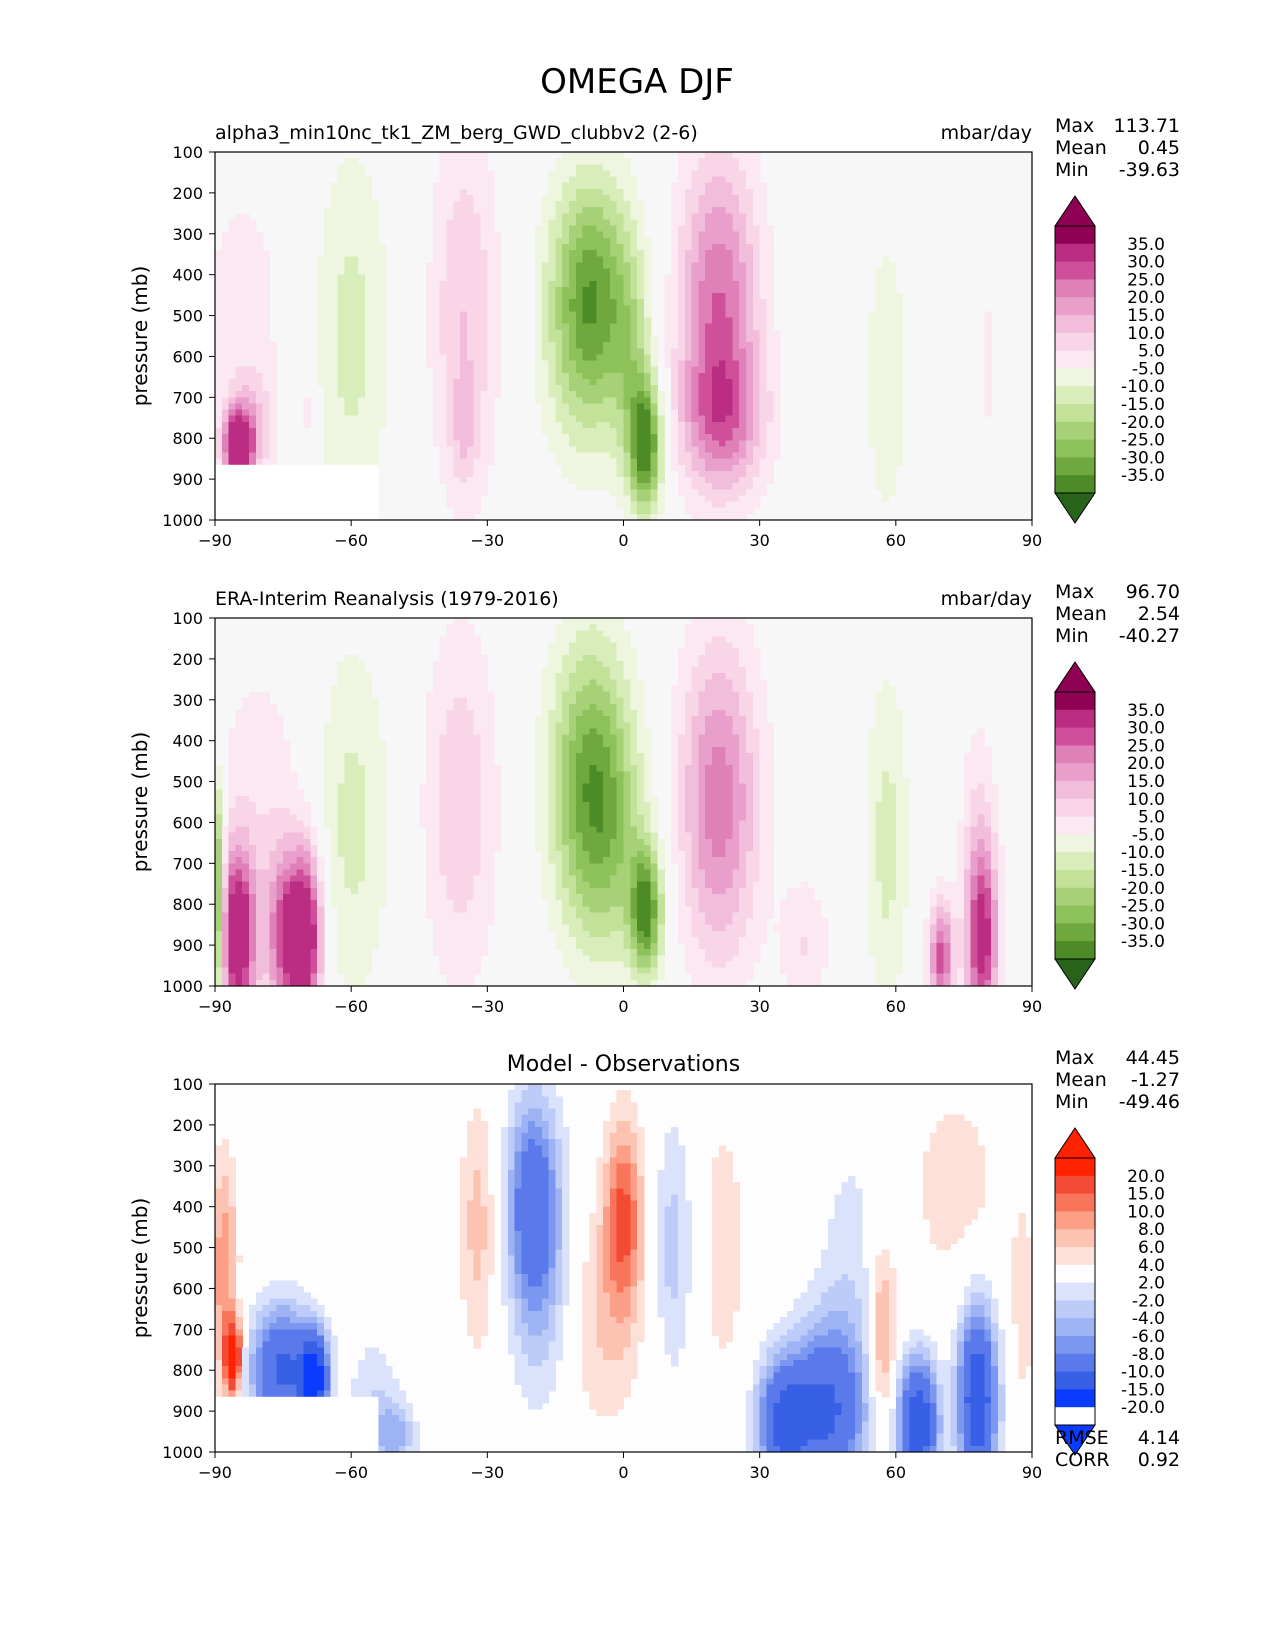  What do you see at coordinates (187, 479) in the screenshot?
I see `y-tick-label: 900` at bounding box center [187, 479].